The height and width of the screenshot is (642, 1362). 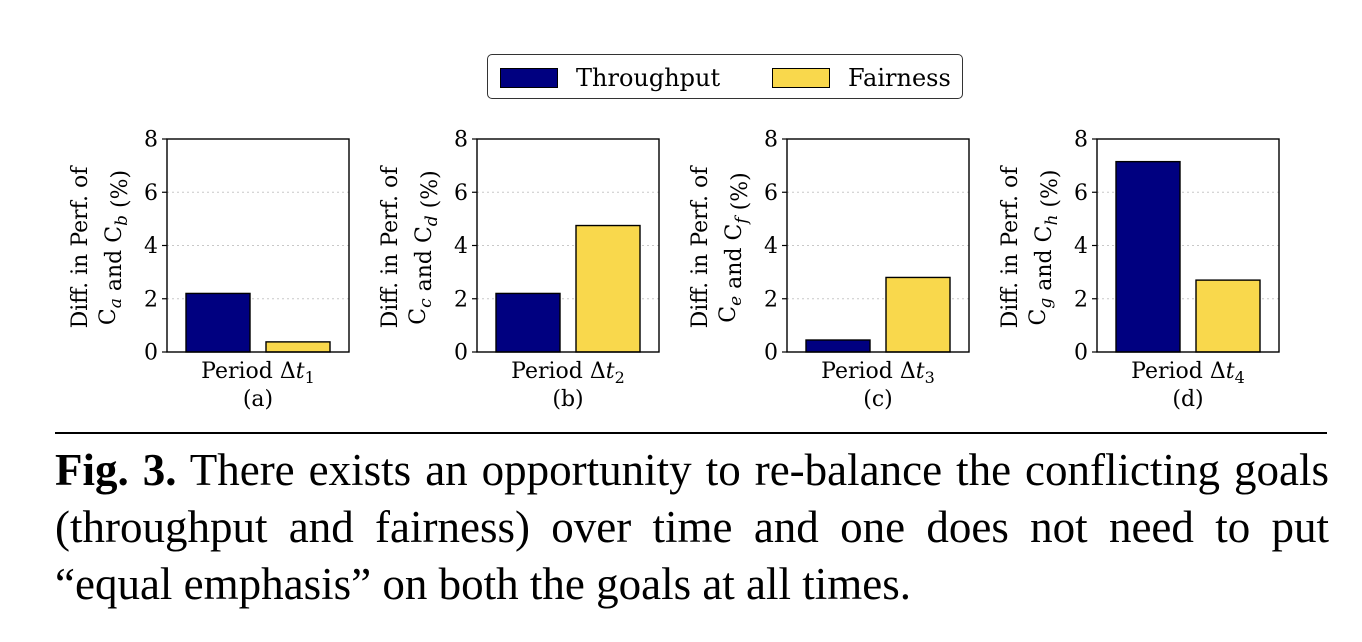 What do you see at coordinates (648, 77) in the screenshot?
I see `legend-label-throughput: Throughput` at bounding box center [648, 77].